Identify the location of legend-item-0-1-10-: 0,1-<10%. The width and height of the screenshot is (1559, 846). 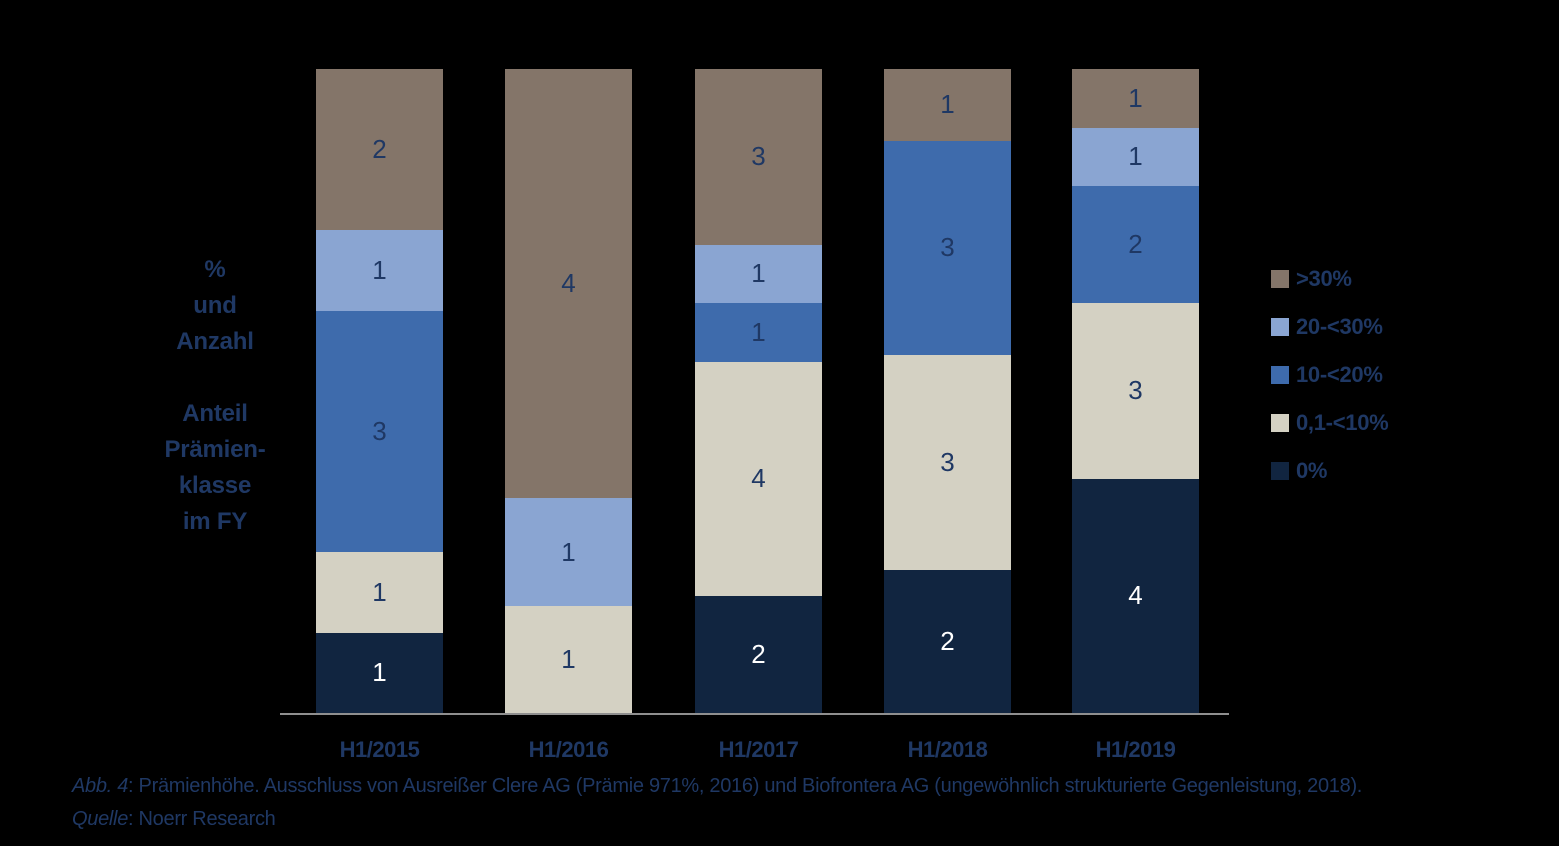
(1330, 422).